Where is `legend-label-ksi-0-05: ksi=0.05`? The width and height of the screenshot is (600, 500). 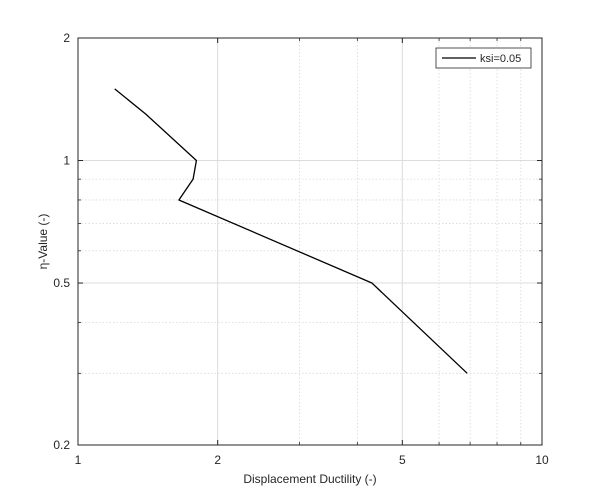
legend-label-ksi-0-05: ksi=0.05 is located at coordinates (500, 59).